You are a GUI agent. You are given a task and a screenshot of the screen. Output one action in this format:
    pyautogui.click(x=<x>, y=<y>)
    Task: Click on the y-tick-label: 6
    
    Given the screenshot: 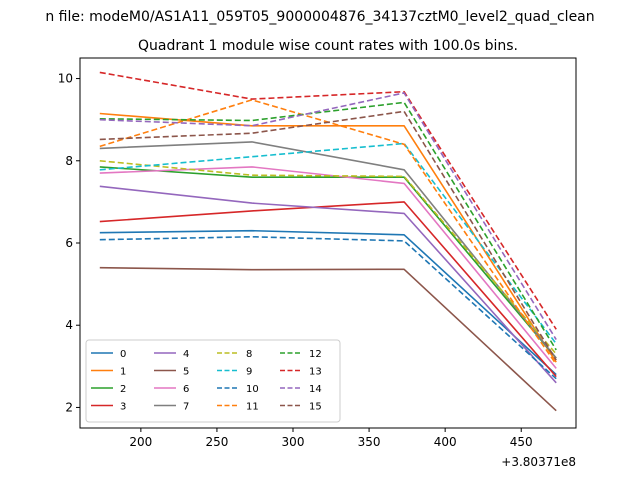 What is the action you would take?
    pyautogui.click(x=69, y=243)
    